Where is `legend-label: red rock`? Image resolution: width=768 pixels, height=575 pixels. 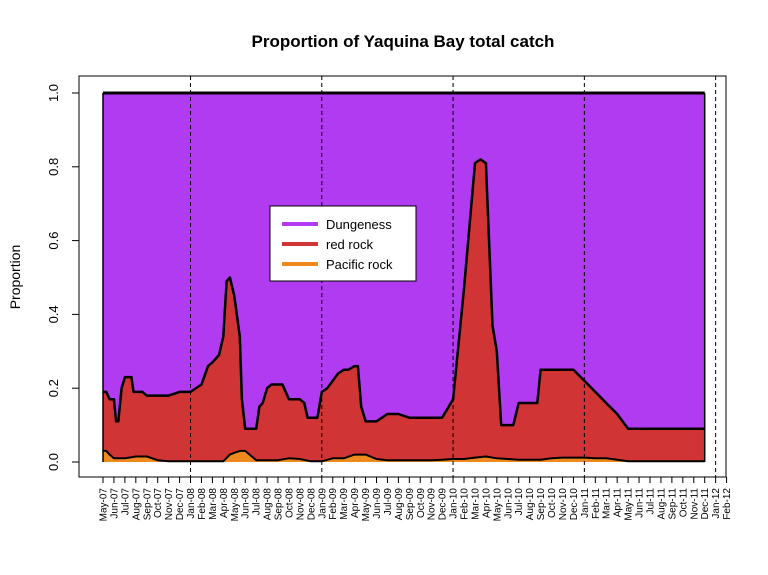 legend-label: red rock is located at coordinates (349, 244).